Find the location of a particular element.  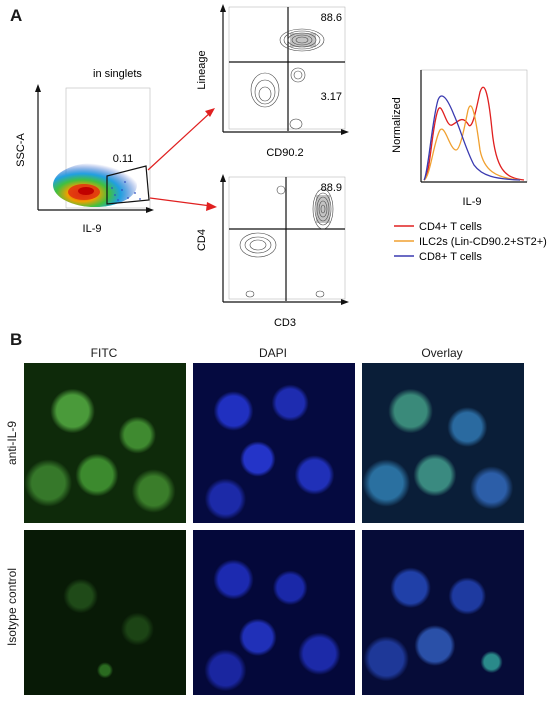

scatter-xlabel: IL-9 is located at coordinates (92, 229).